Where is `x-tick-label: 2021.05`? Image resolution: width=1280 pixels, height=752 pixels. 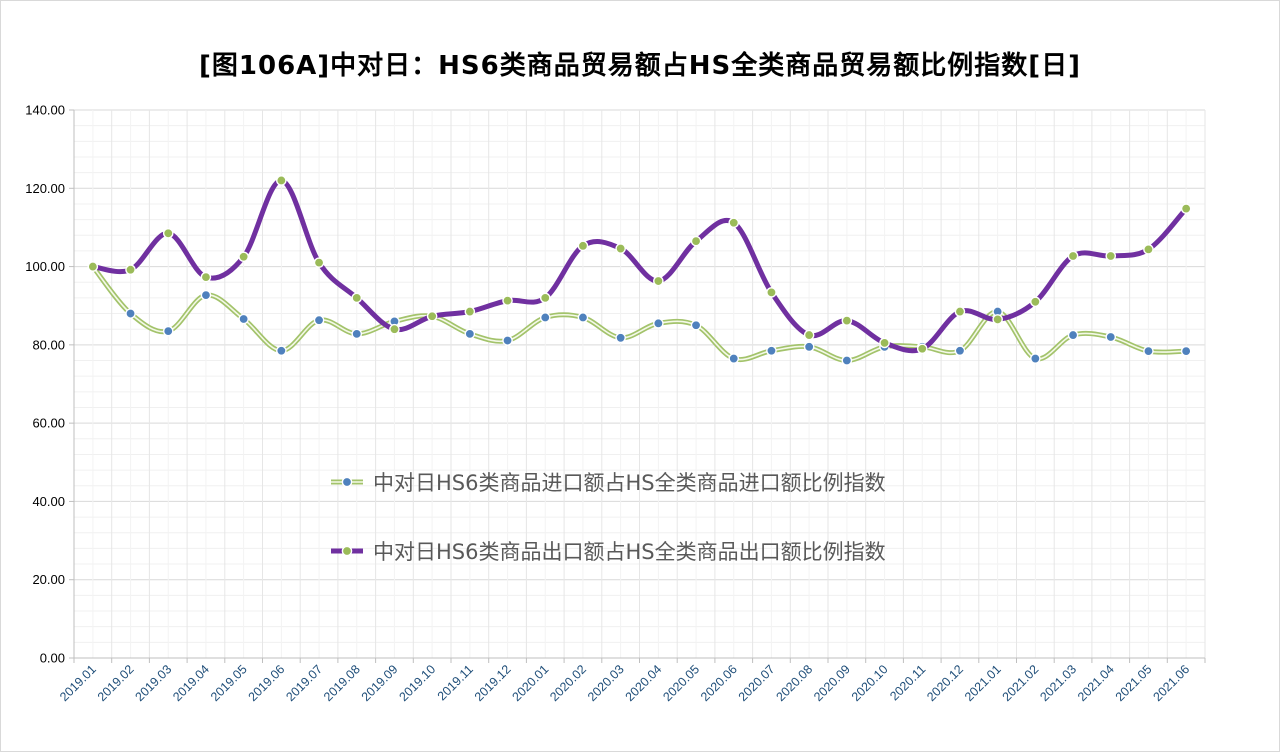
x-tick-label: 2021.05 is located at coordinates (1134, 683).